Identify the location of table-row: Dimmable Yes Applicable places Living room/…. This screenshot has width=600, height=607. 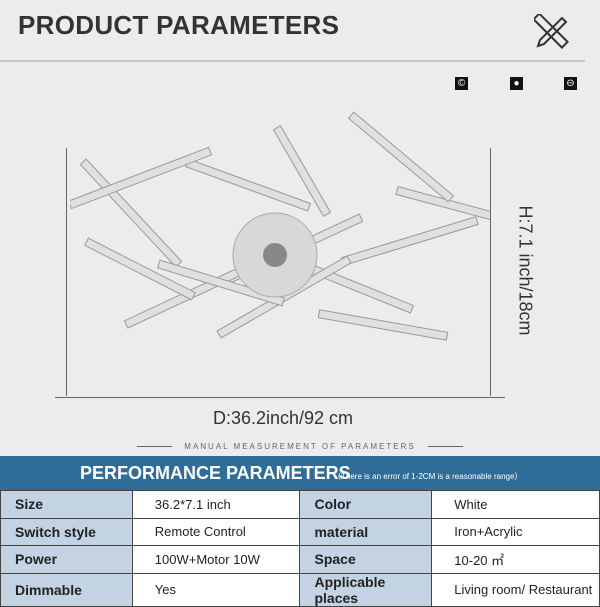
(300, 589).